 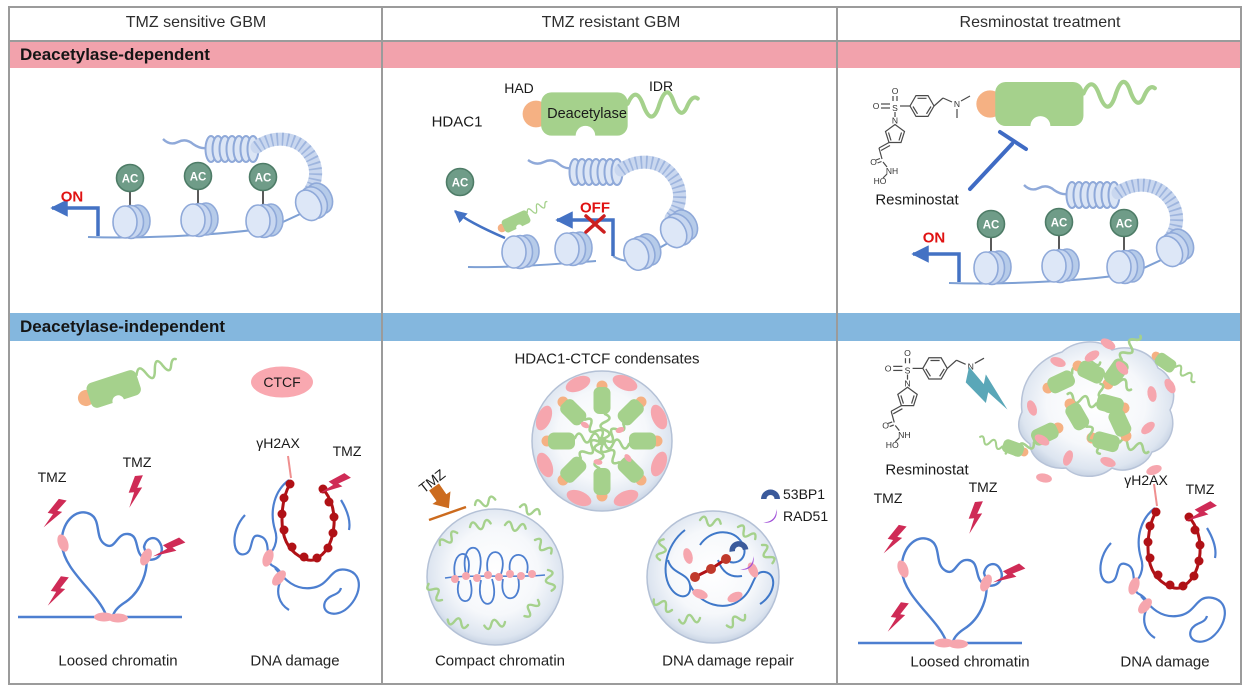 What do you see at coordinates (587, 113) in the screenshot?
I see `label-deacetylase: Deacetylase` at bounding box center [587, 113].